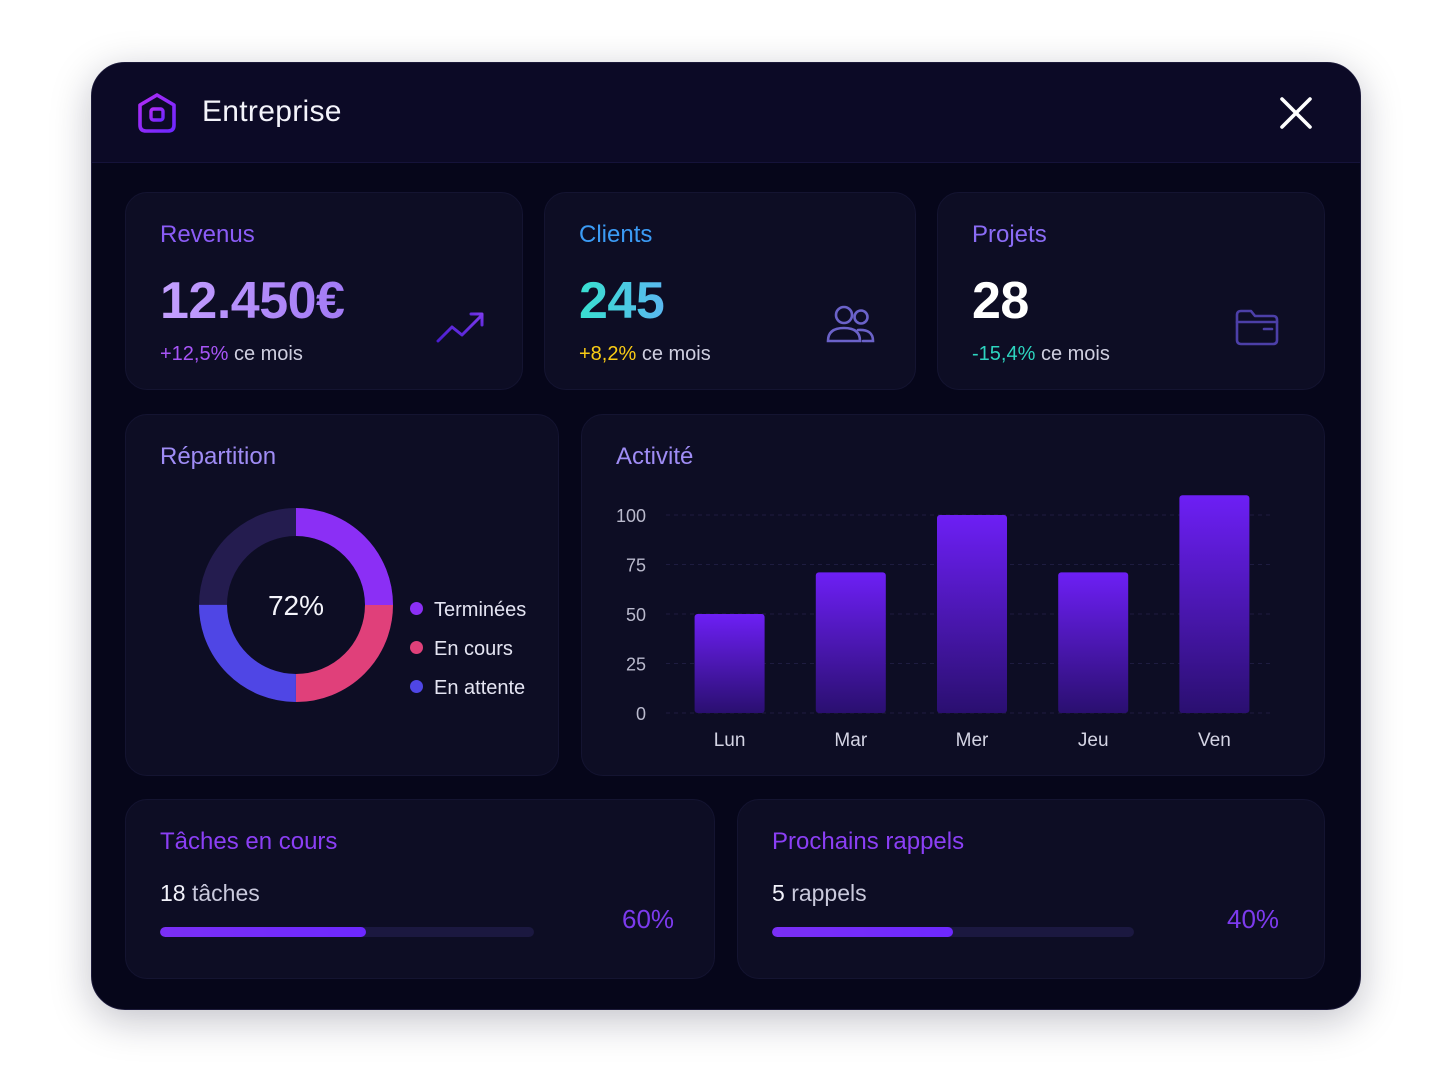 The image size is (1452, 1083). I want to click on x-tick-label: Lun, so click(730, 740).